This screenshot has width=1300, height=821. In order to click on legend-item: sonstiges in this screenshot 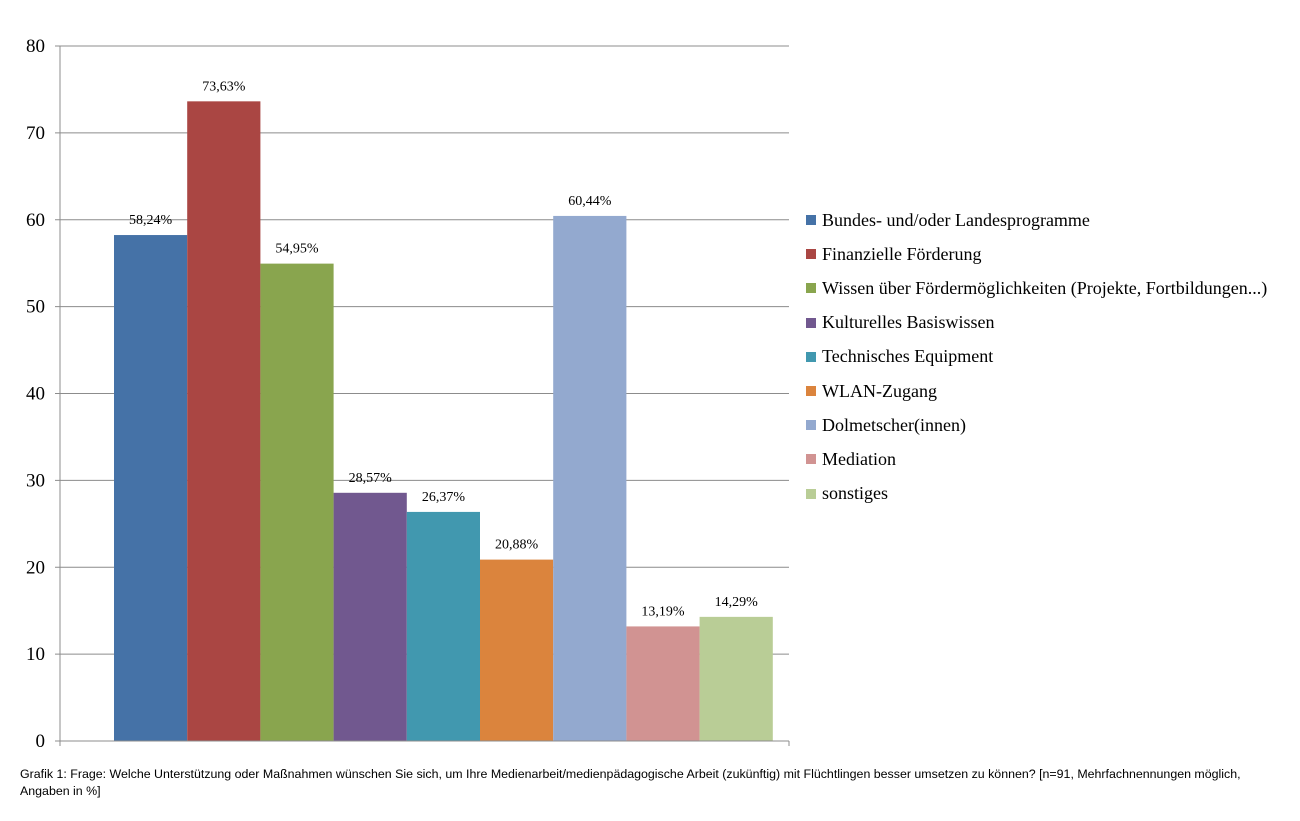, I will do `click(1036, 494)`.